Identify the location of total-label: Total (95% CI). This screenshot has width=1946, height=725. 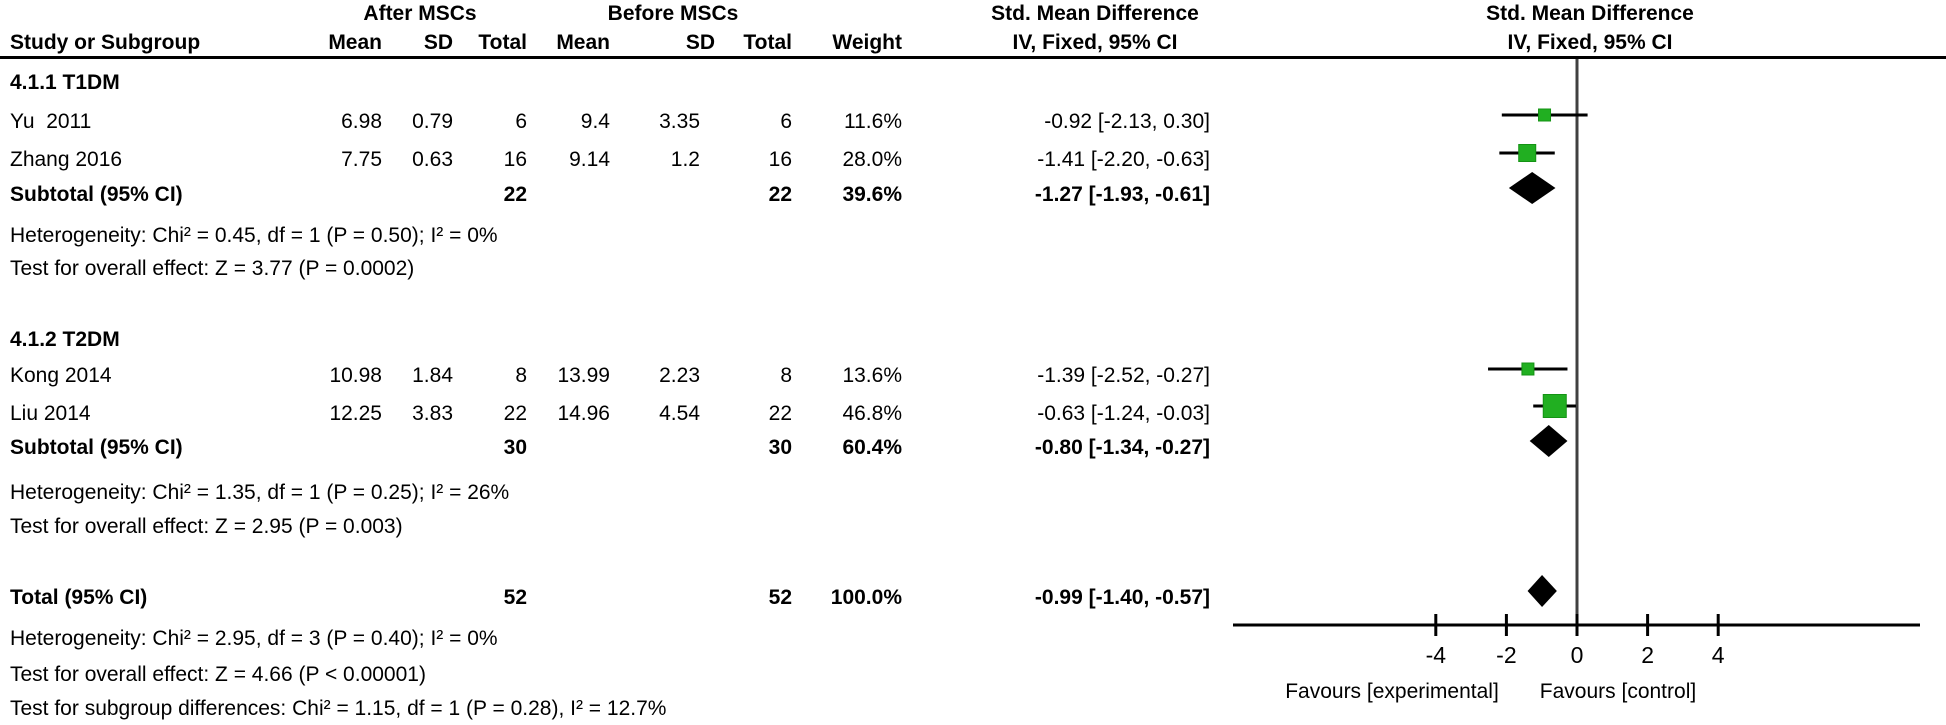
(79, 597).